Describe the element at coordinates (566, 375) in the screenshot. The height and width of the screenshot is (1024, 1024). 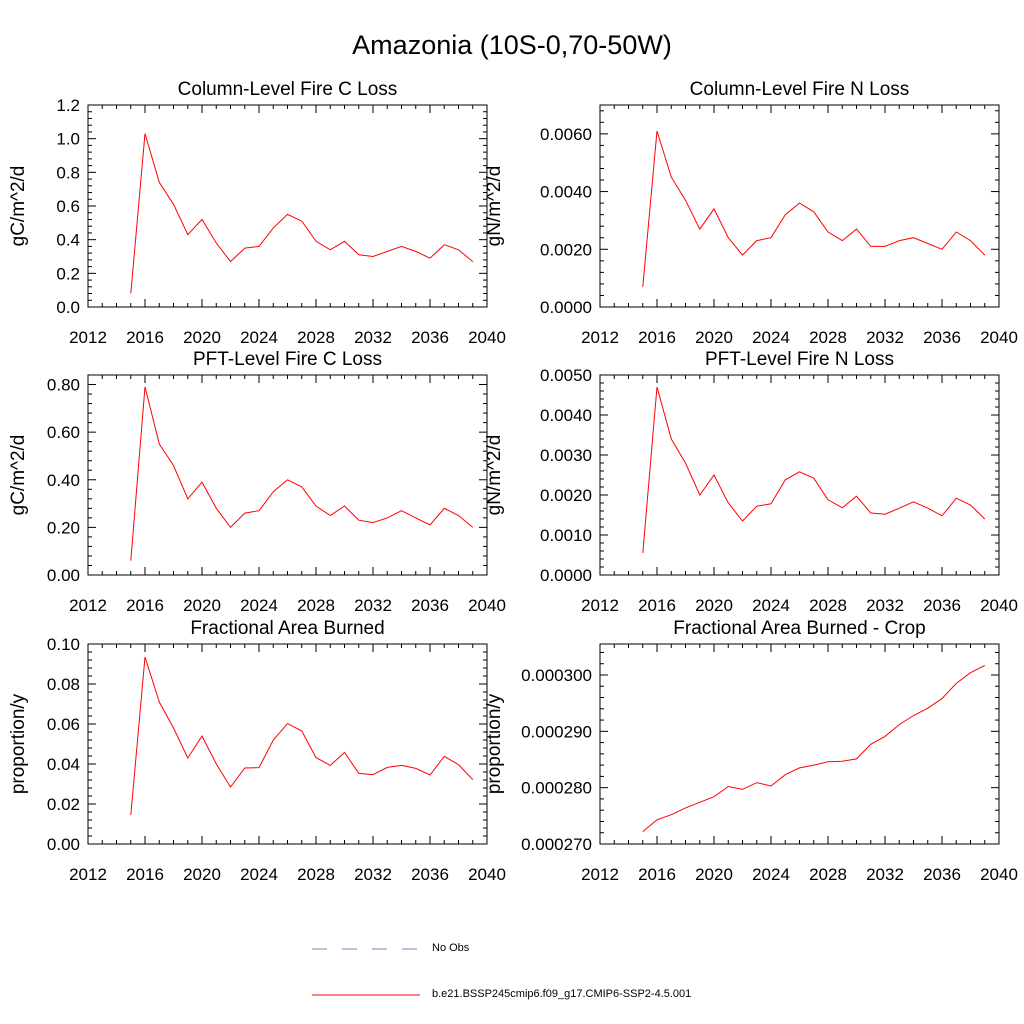
I see `y-tick-label: 0.0050` at that location.